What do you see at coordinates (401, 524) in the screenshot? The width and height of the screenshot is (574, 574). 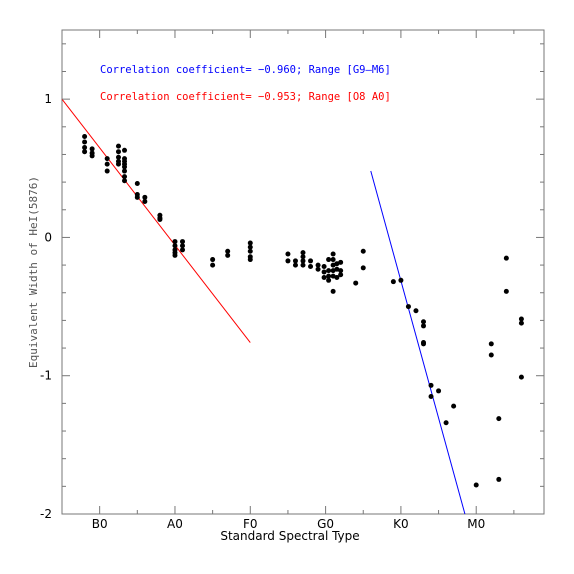 I see `x-tick-label: K0` at bounding box center [401, 524].